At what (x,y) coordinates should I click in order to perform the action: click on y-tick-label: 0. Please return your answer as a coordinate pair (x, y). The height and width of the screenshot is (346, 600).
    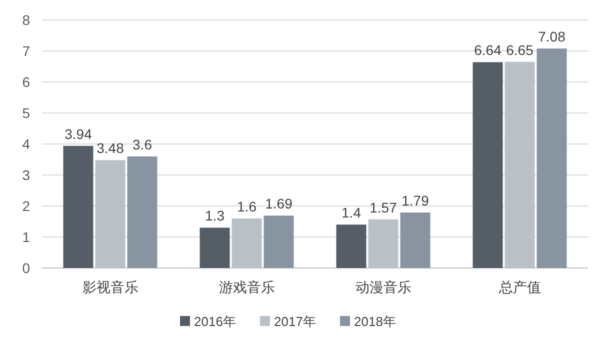
    Looking at the image, I should click on (26, 268).